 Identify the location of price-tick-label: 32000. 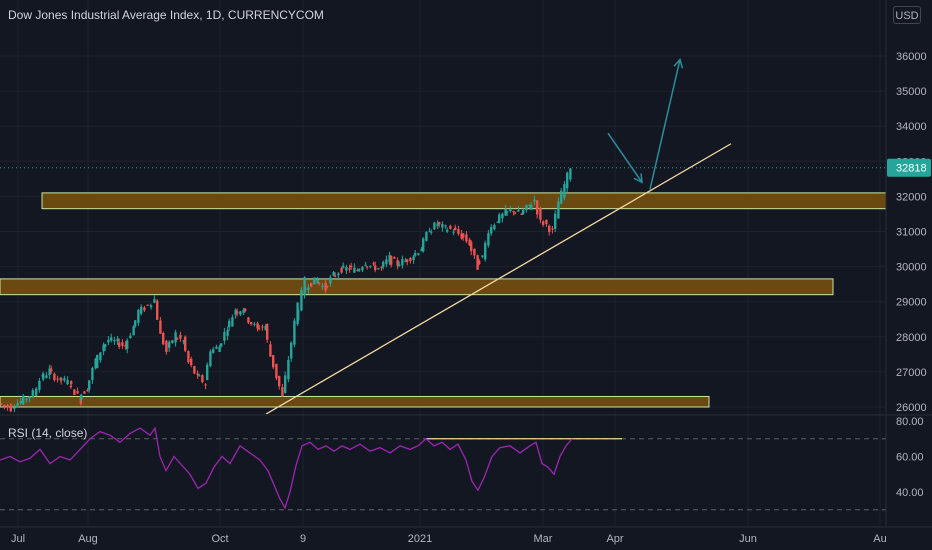
(911, 197).